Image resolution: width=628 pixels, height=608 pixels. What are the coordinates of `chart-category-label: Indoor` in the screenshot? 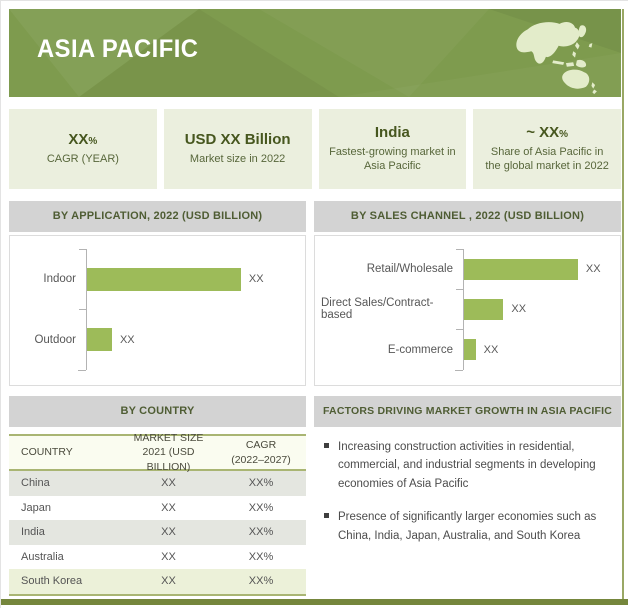 It's located at (59, 279).